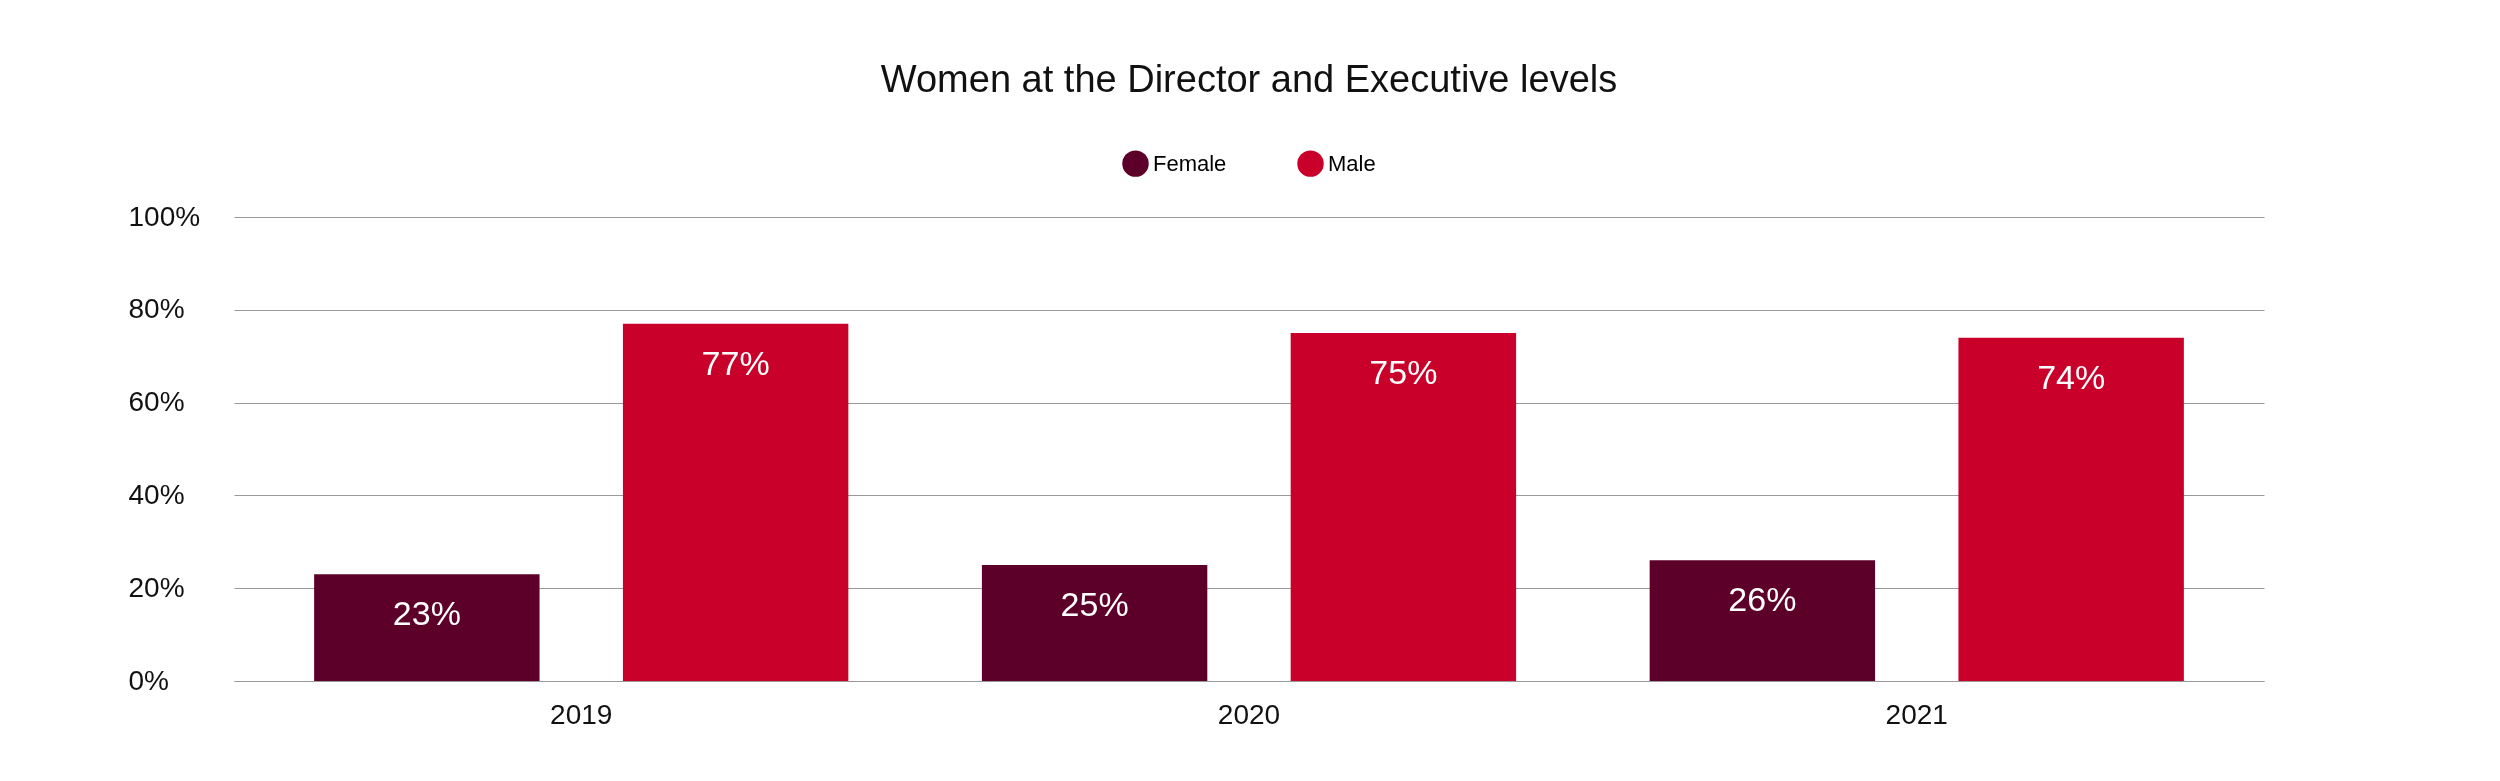 This screenshot has height=781, width=2500. What do you see at coordinates (164, 216) in the screenshot?
I see `y-tick-label: 100%` at bounding box center [164, 216].